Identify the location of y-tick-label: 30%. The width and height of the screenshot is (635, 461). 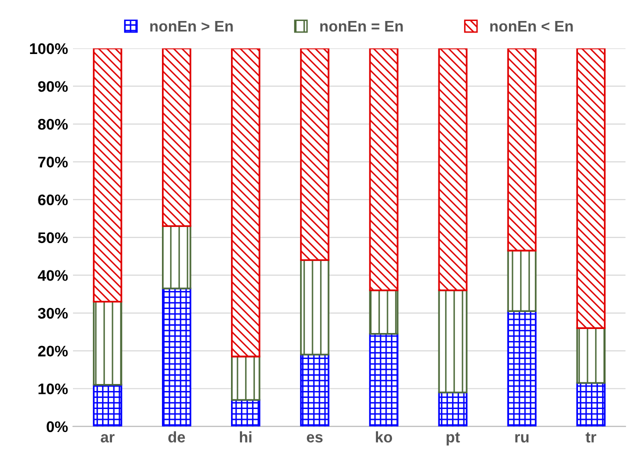
(53, 313).